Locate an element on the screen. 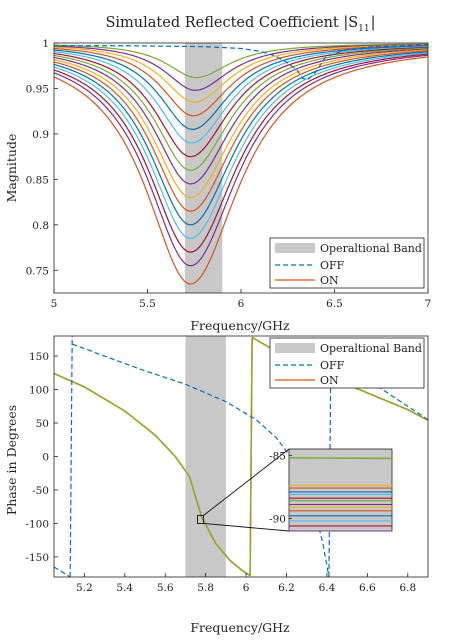  phase-operational-band is located at coordinates (205, 456).